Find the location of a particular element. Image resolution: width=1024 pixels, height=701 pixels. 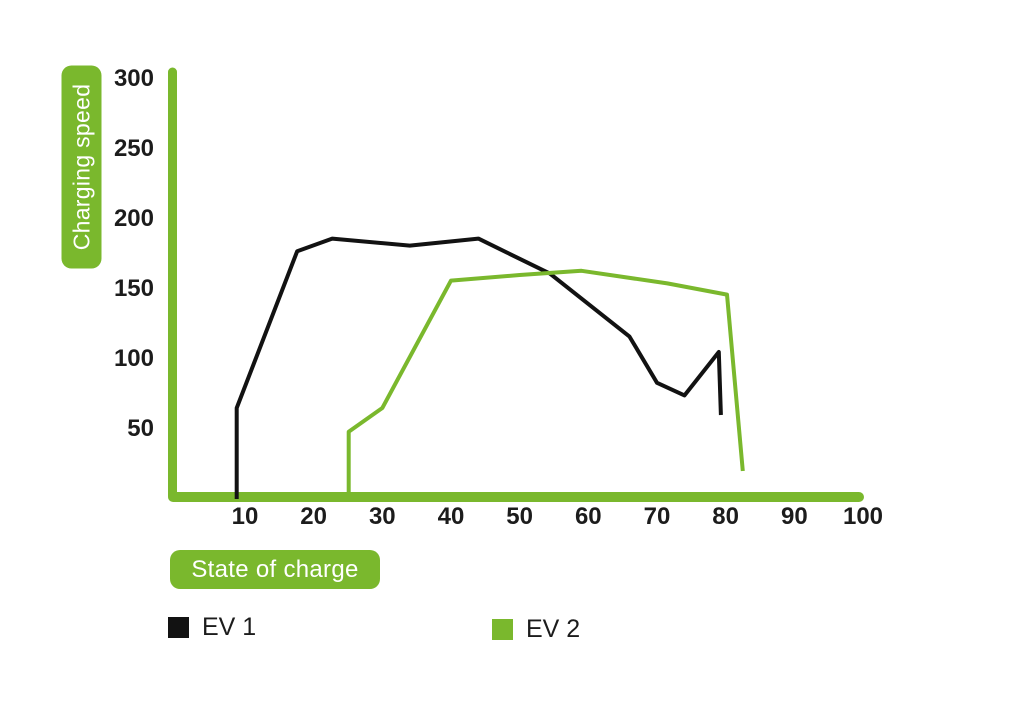

y-tick-label: 50 is located at coordinates (140, 428).